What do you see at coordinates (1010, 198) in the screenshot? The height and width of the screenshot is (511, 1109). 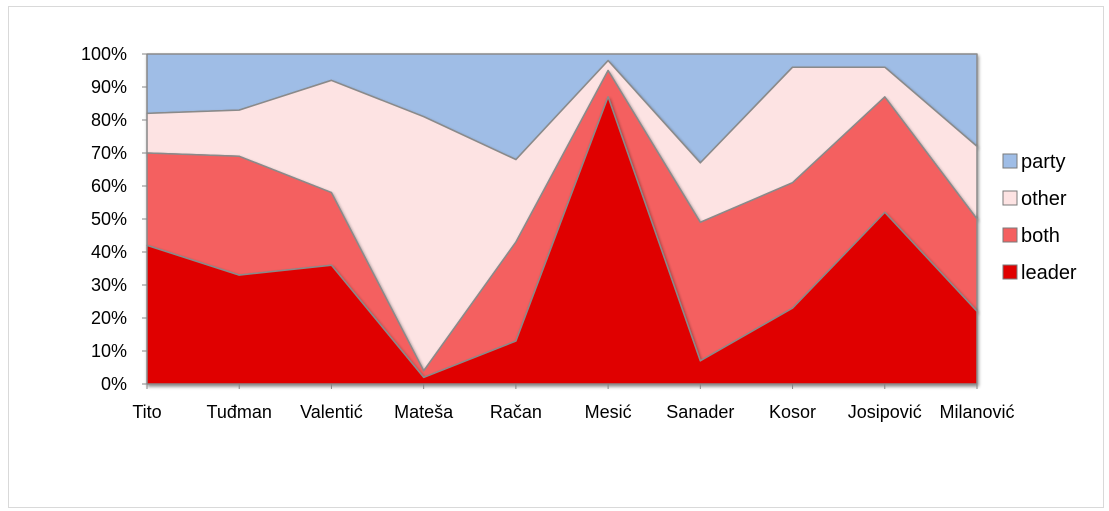 I see `legend-swatch-other` at bounding box center [1010, 198].